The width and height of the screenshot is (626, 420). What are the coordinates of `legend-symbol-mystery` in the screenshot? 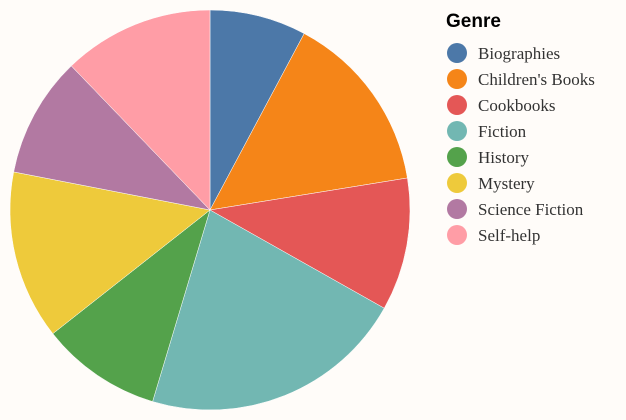 It's located at (457, 183).